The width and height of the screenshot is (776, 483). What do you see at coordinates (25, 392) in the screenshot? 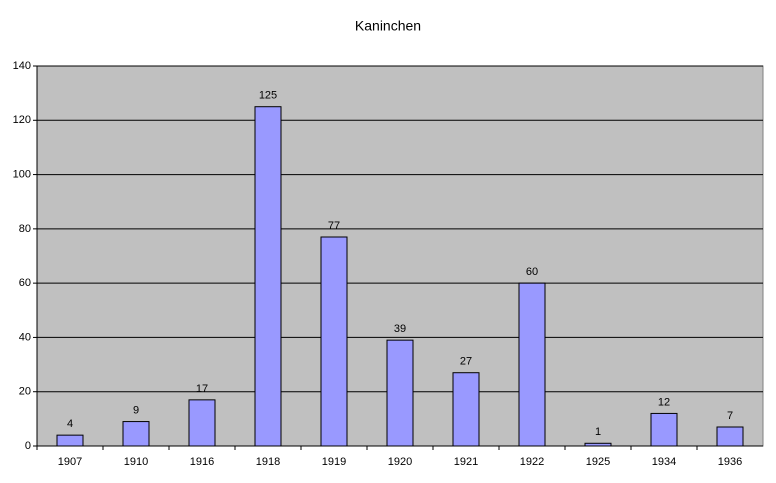
I see `y-tick-label: 20` at bounding box center [25, 392].